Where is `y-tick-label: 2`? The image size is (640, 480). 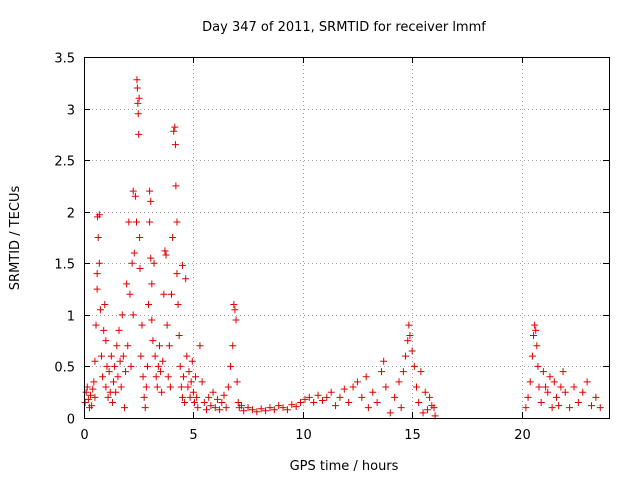 y-tick-label: 2 is located at coordinates (71, 214).